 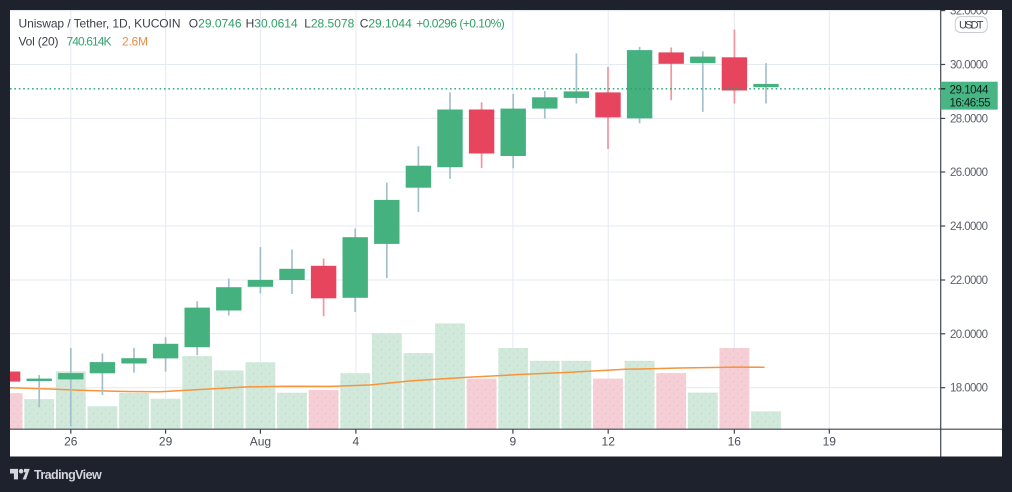 I want to click on svg-text: 22.0000, so click(x=969, y=281).